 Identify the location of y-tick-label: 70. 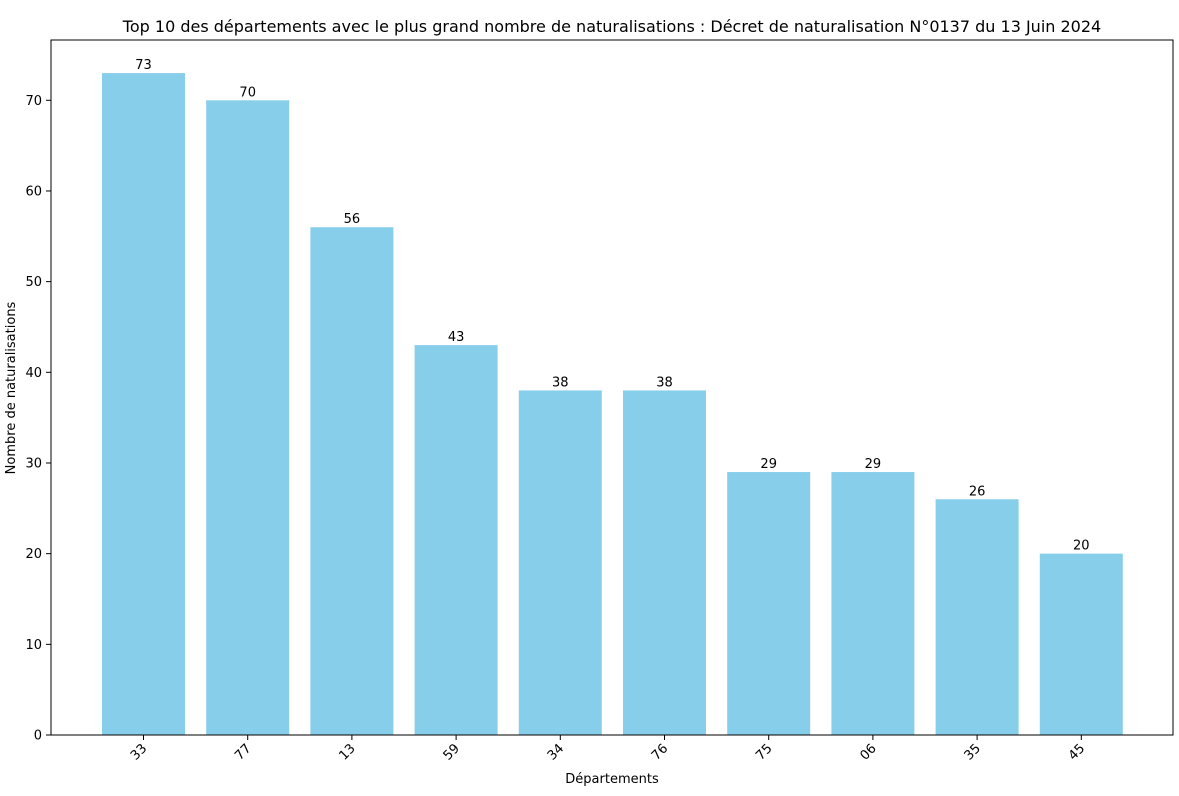
(33, 101).